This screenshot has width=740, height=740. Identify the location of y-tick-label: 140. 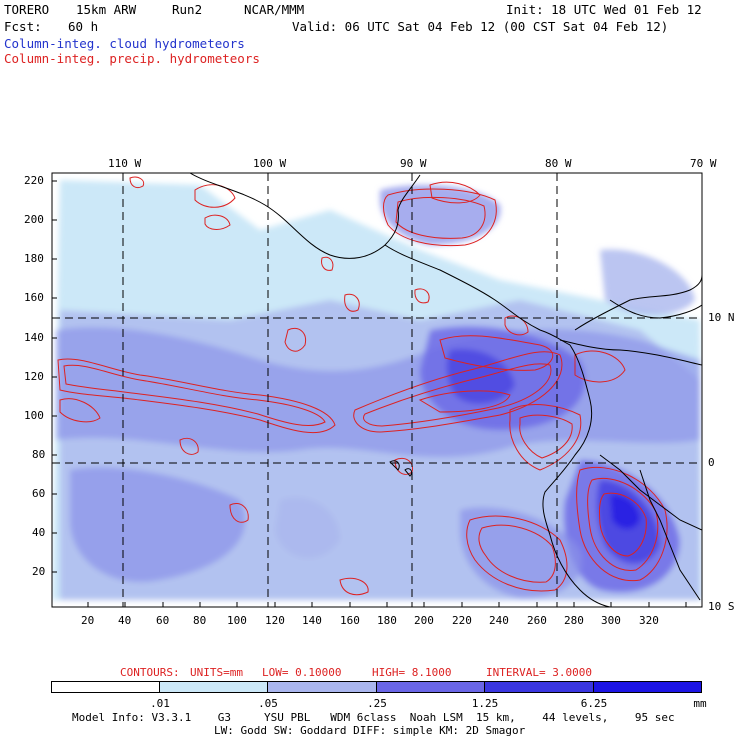
(34, 337).